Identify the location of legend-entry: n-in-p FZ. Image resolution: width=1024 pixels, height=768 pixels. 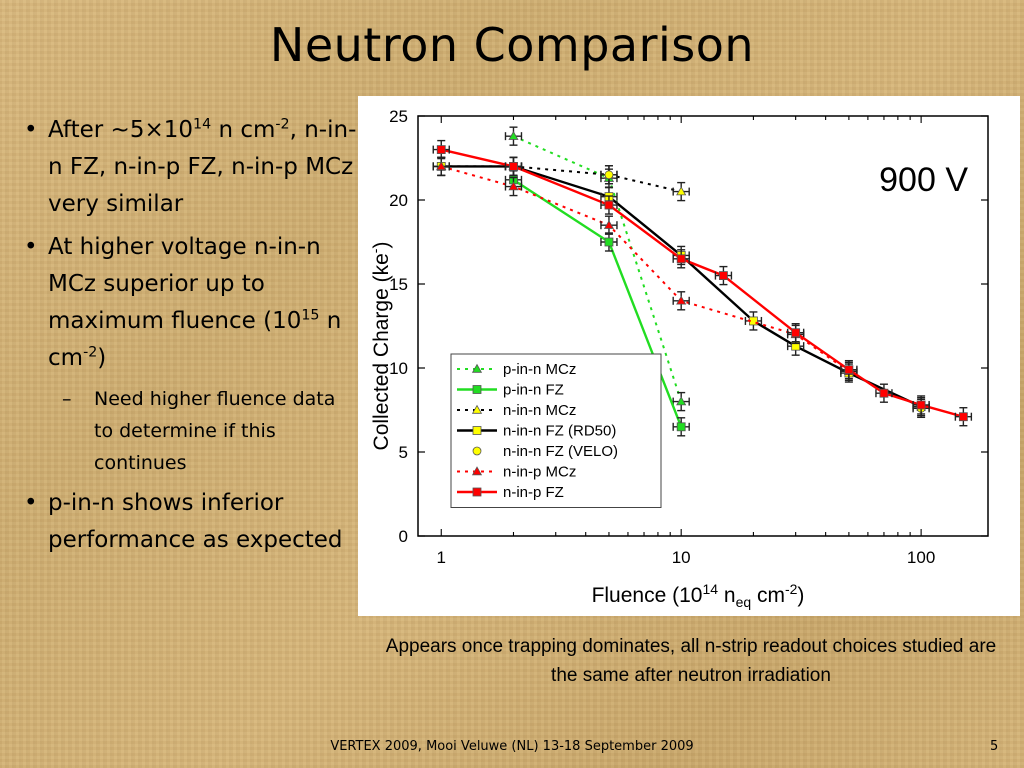
(510, 492).